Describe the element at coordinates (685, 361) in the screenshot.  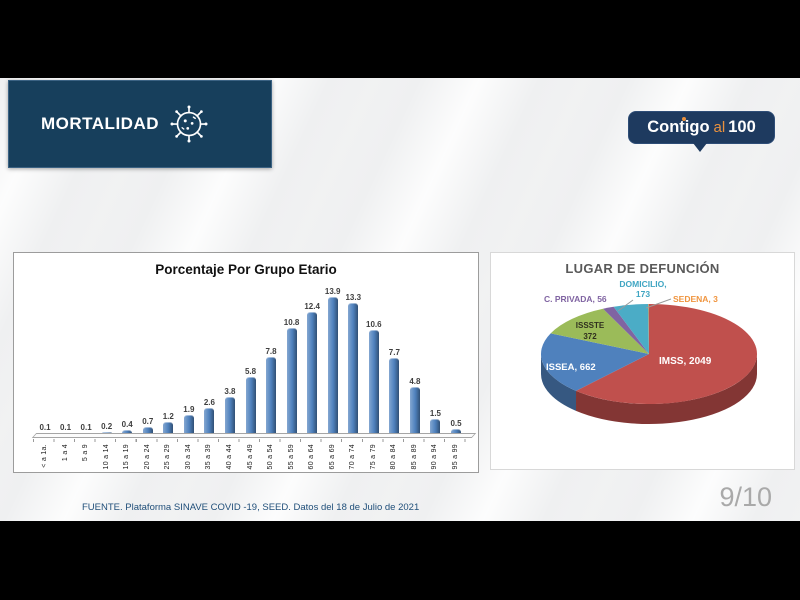
I see `pie-label-imss: IMSS, 2049` at that location.